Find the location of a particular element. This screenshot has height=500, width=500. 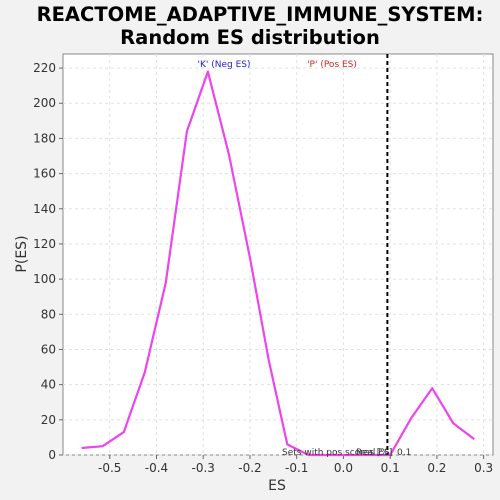

y-tick-label: 20 is located at coordinates (48, 420).